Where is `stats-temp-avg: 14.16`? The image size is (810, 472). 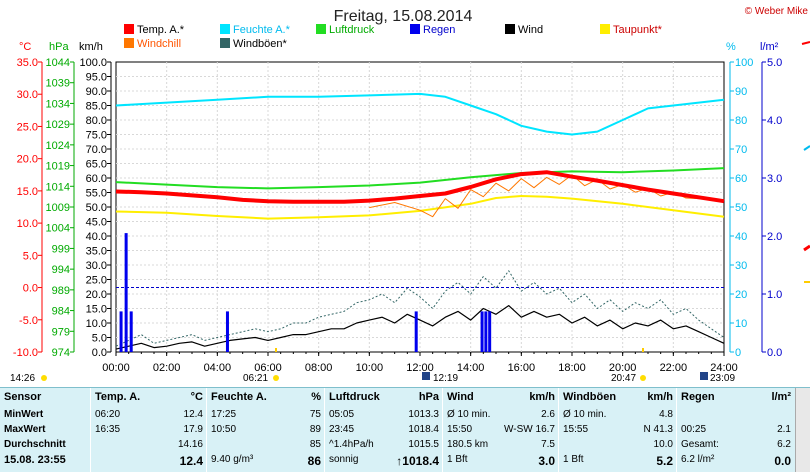
stats-temp-avg: 14.16 is located at coordinates (190, 444).